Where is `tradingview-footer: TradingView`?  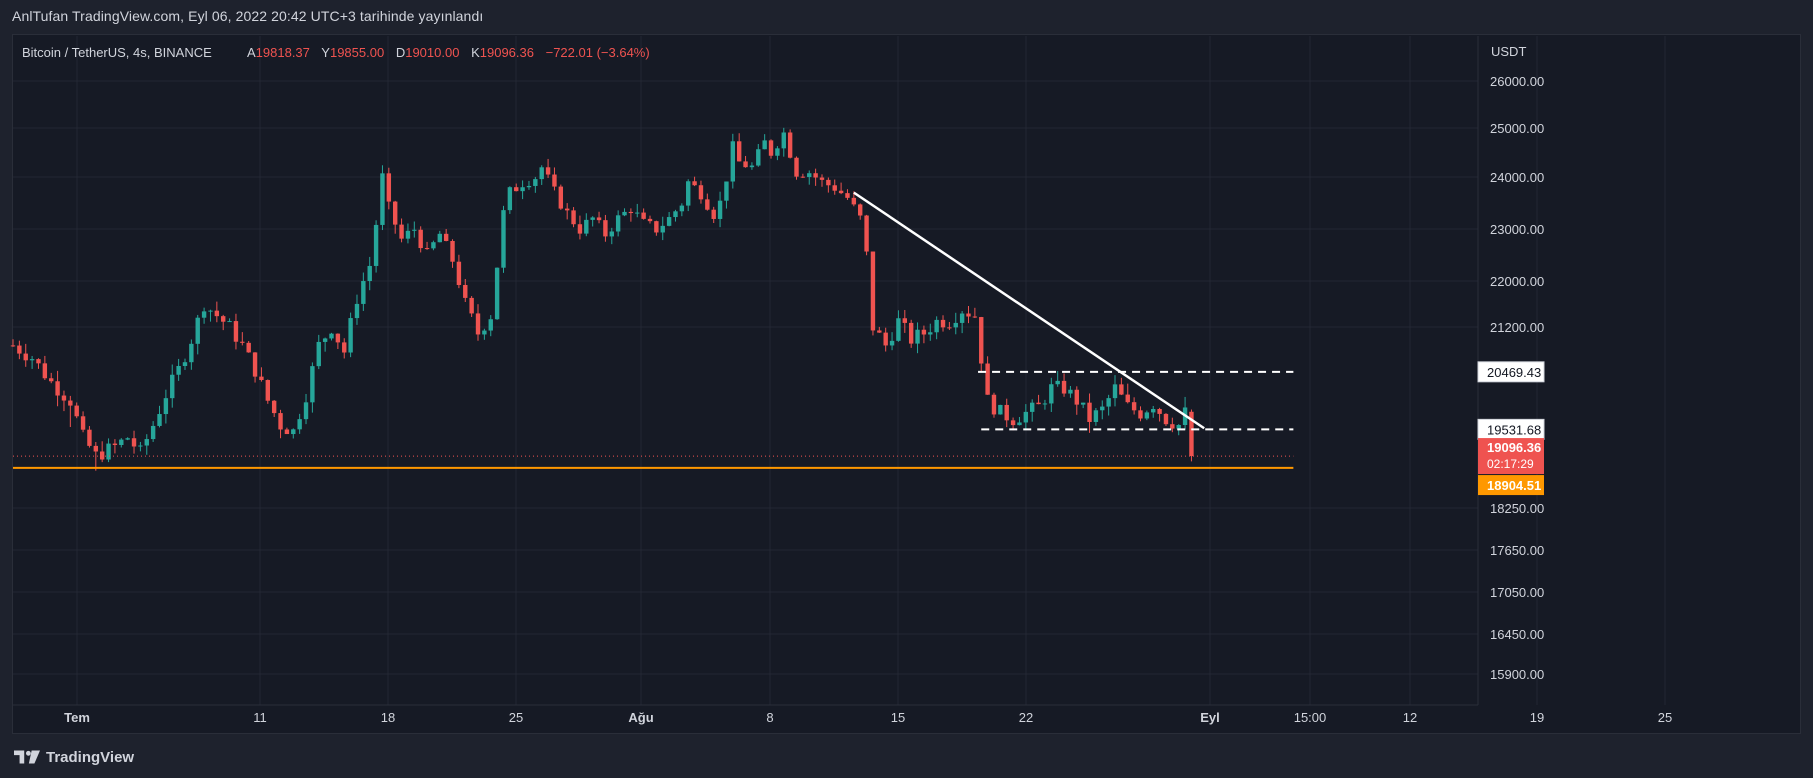 tradingview-footer: TradingView is located at coordinates (74, 757).